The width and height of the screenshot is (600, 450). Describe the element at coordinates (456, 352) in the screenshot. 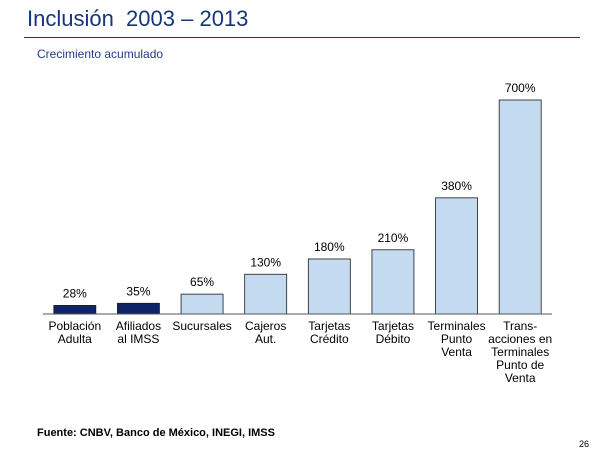

I see `category-label-6-2: Venta` at that location.